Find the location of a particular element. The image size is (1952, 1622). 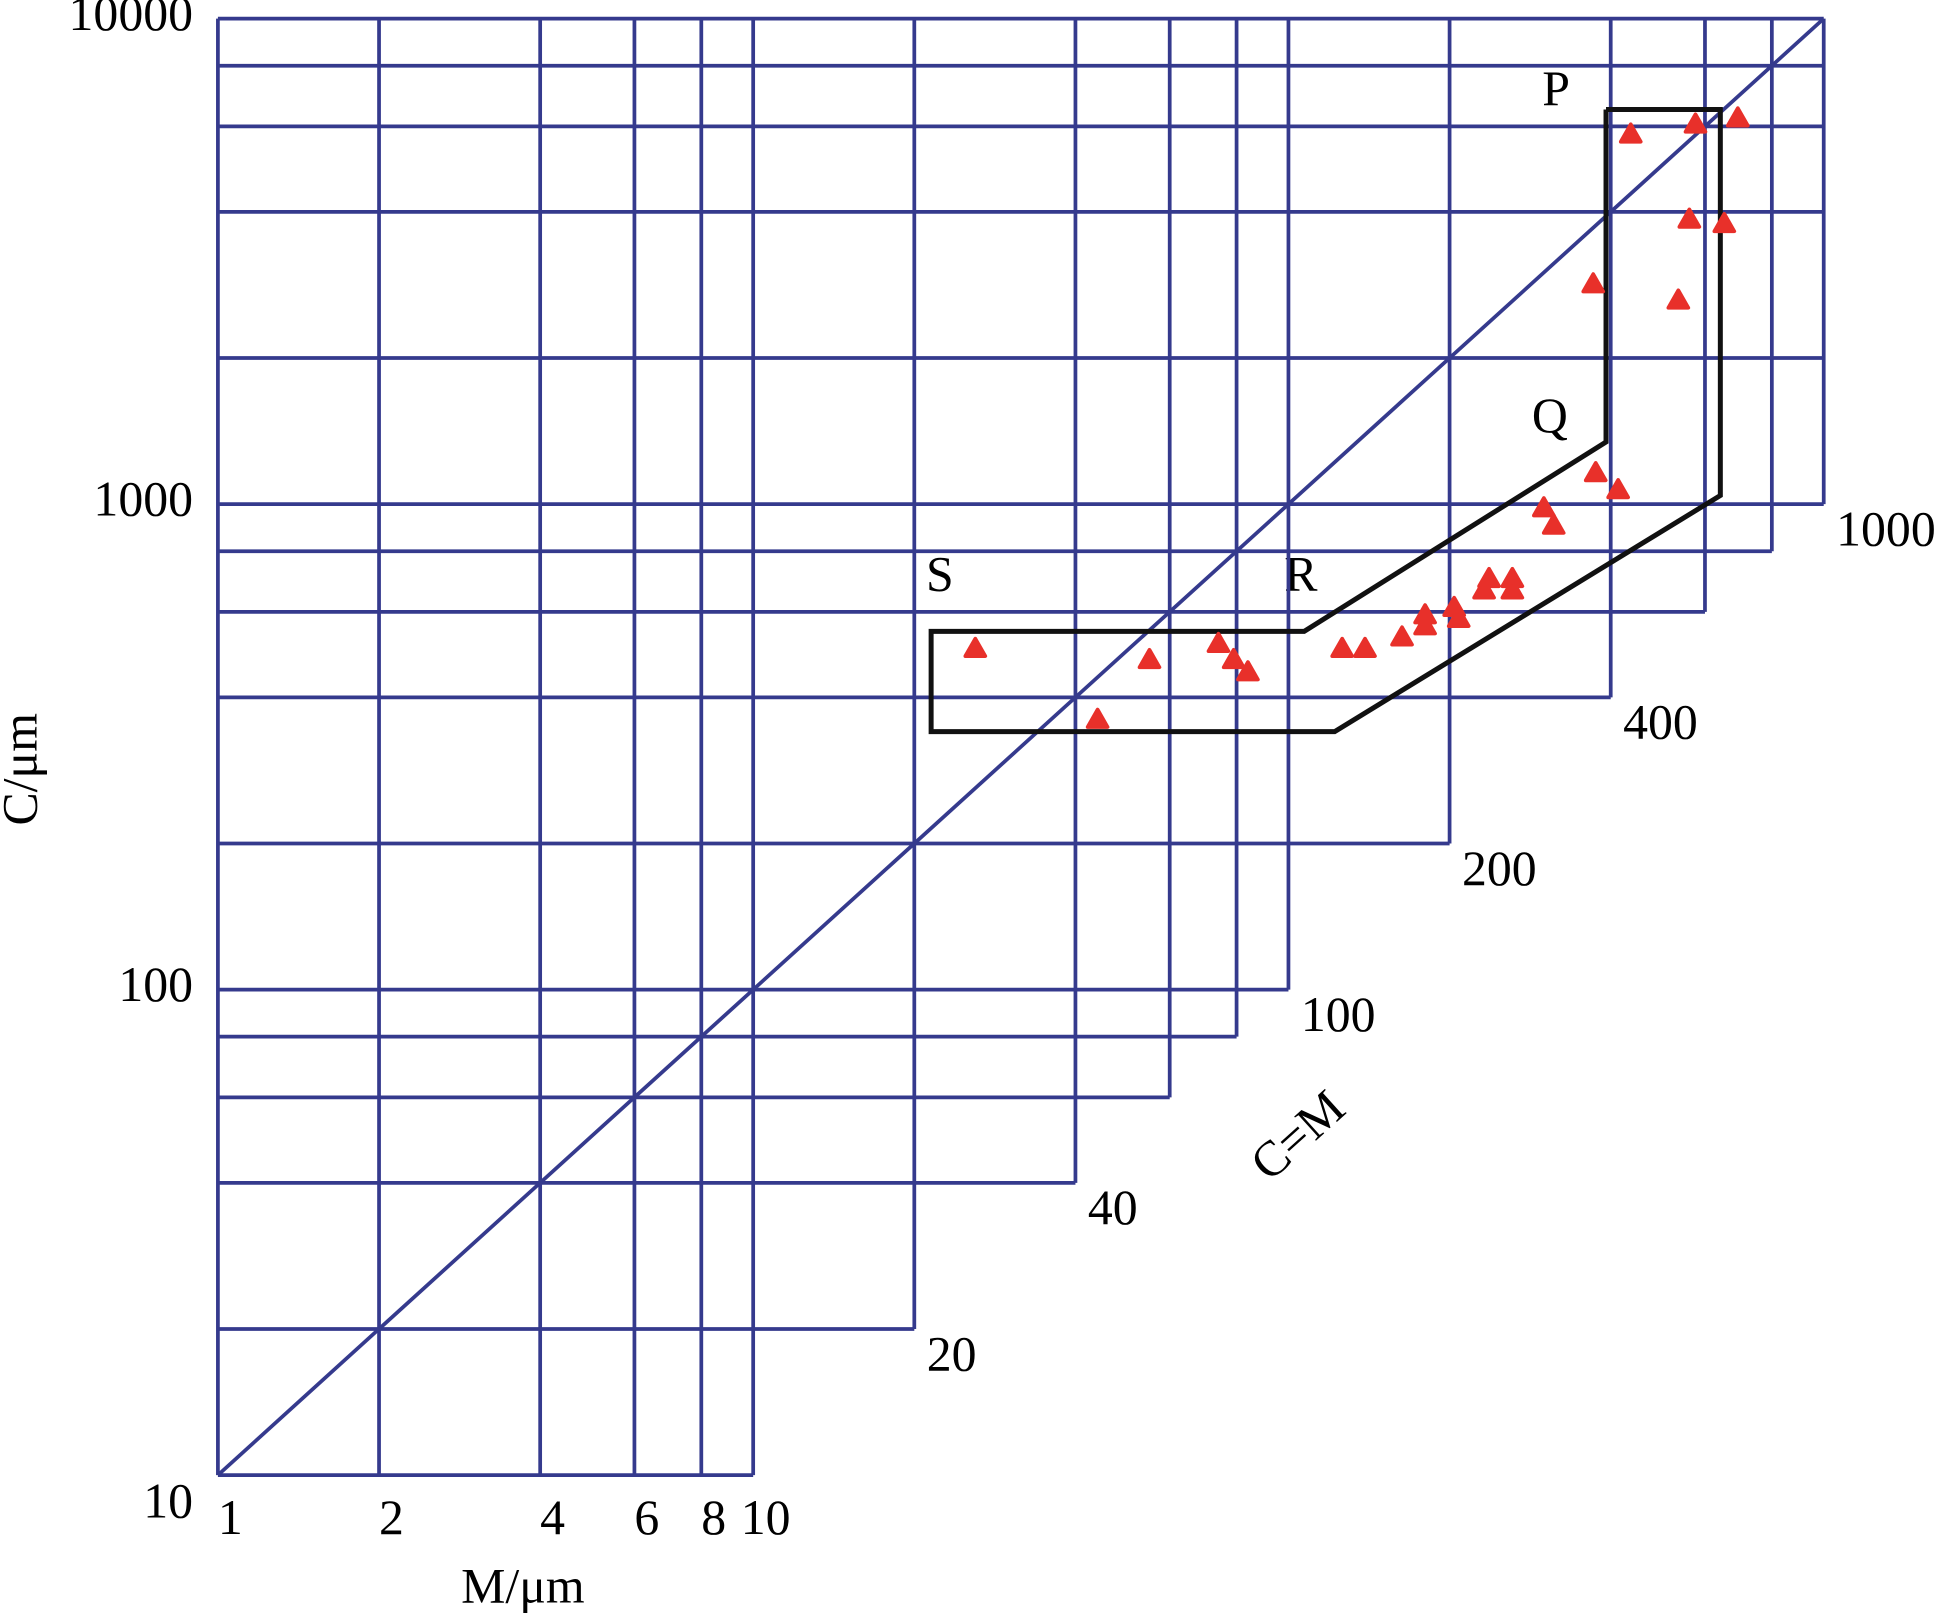

x-axis-label: M/μm is located at coordinates (523, 1585).